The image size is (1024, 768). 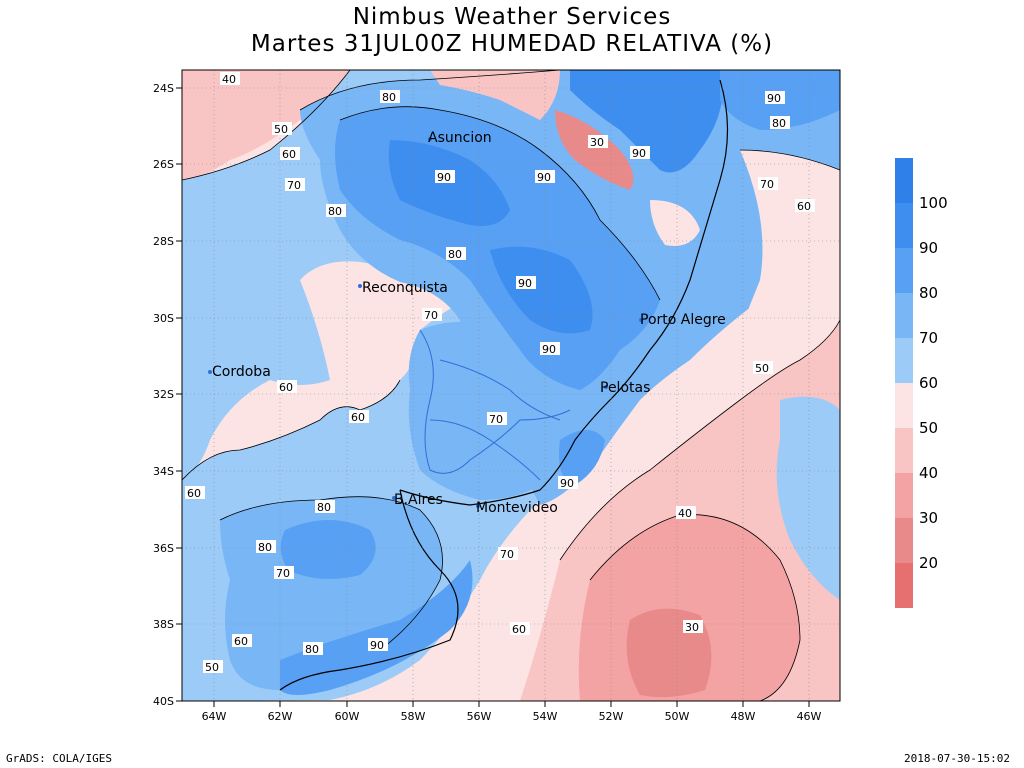 What do you see at coordinates (347, 716) in the screenshot?
I see `lon-tick-label: 60W` at bounding box center [347, 716].